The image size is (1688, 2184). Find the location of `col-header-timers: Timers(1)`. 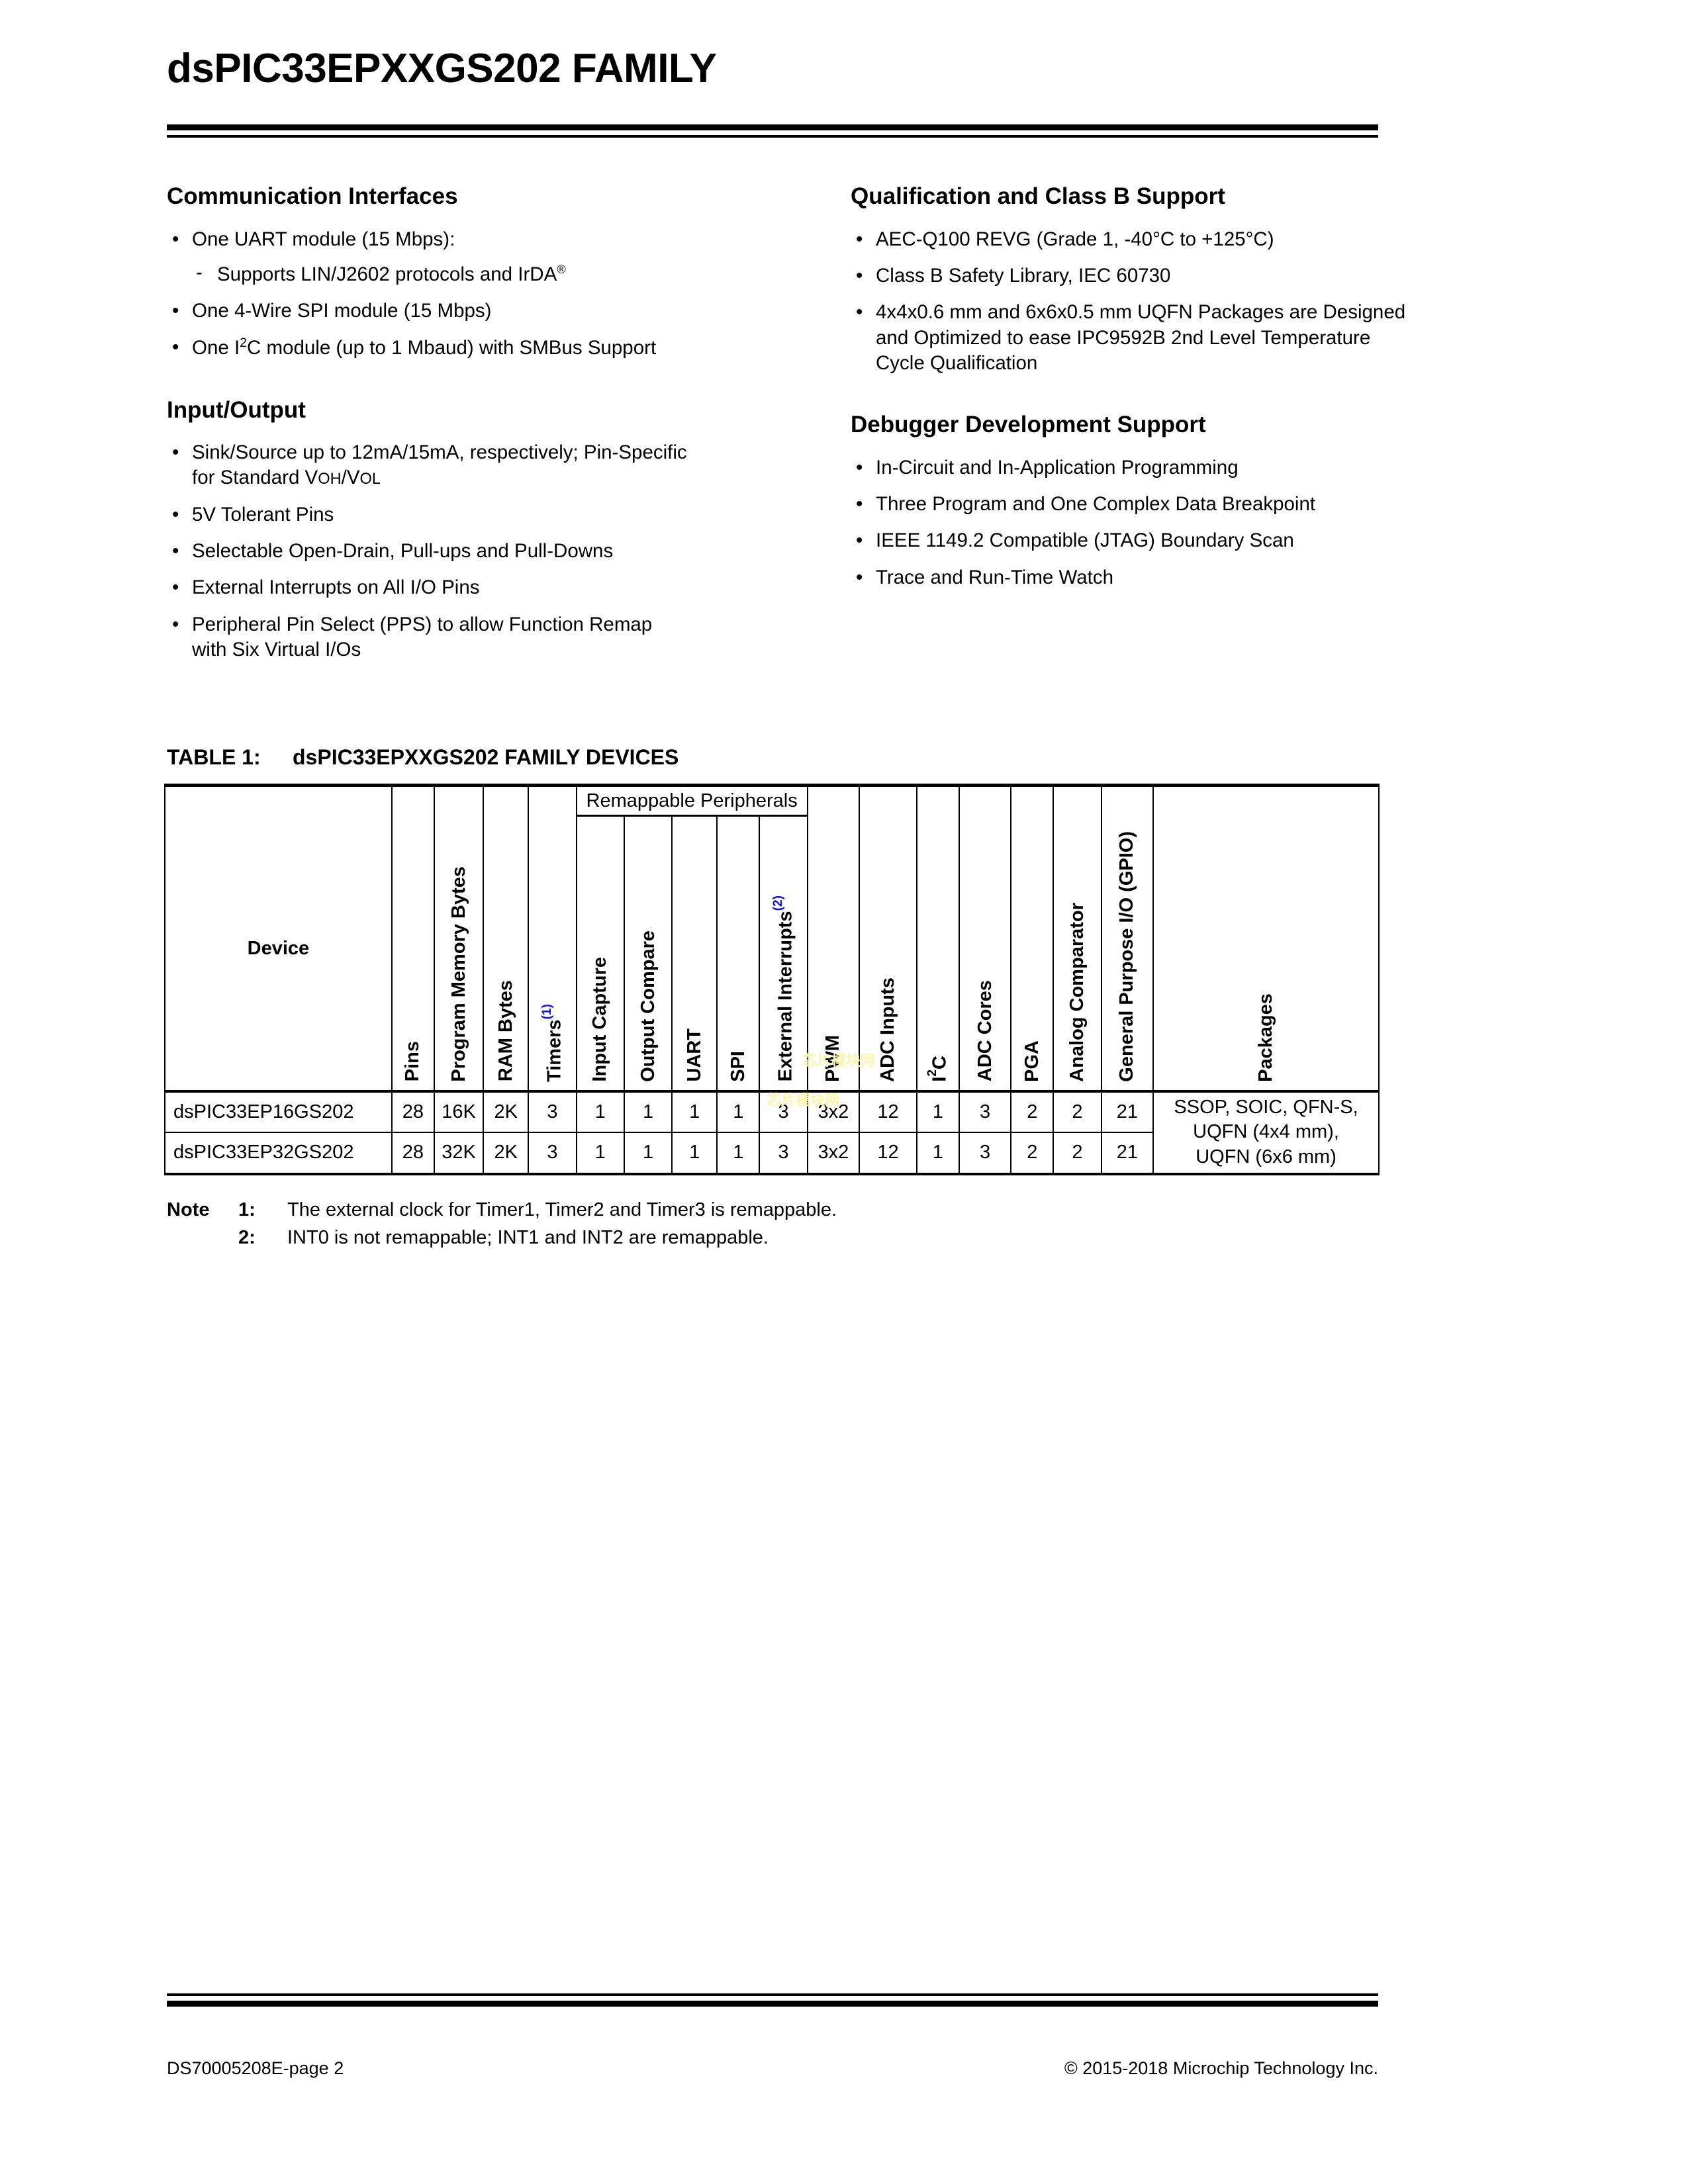

col-header-timers: Timers(1) is located at coordinates (552, 953).